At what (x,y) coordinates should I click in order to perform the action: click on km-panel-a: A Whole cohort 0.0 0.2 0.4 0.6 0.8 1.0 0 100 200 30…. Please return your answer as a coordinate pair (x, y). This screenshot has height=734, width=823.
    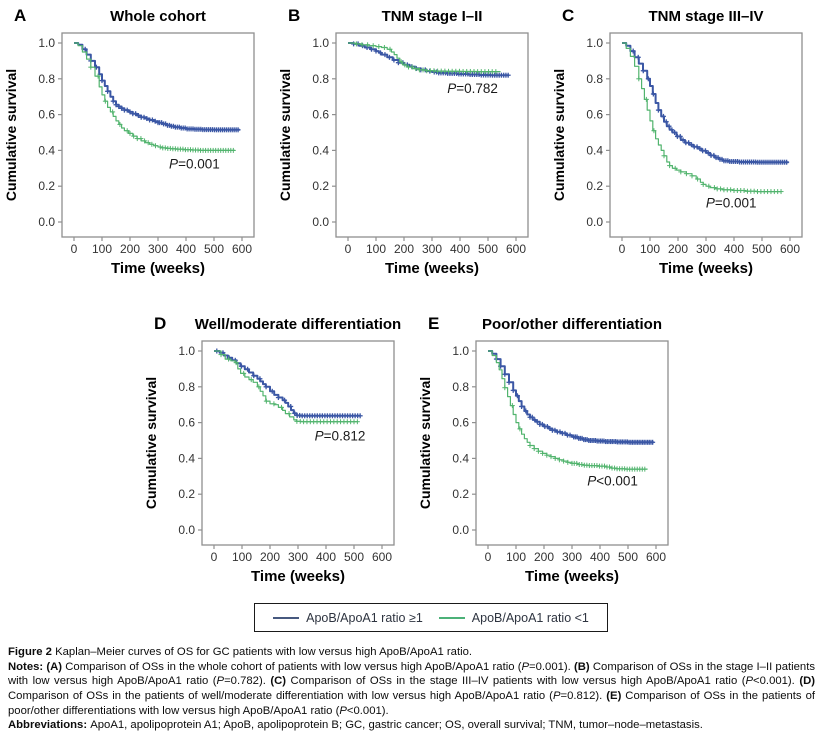
    Looking at the image, I should click on (129, 141).